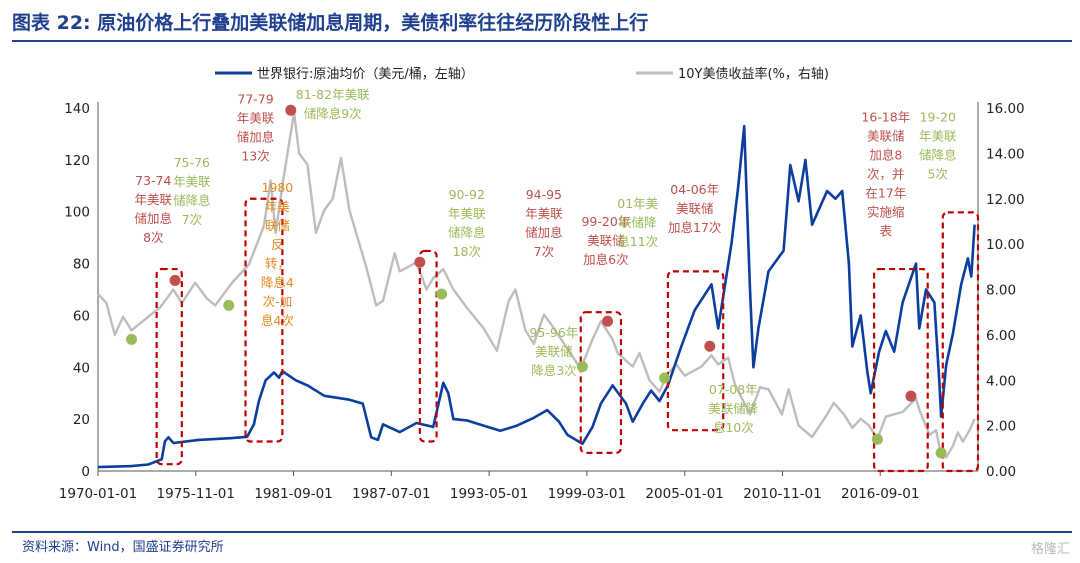  What do you see at coordinates (293, 494) in the screenshot?
I see `x-tick-label: 1981-09-01` at bounding box center [293, 494].